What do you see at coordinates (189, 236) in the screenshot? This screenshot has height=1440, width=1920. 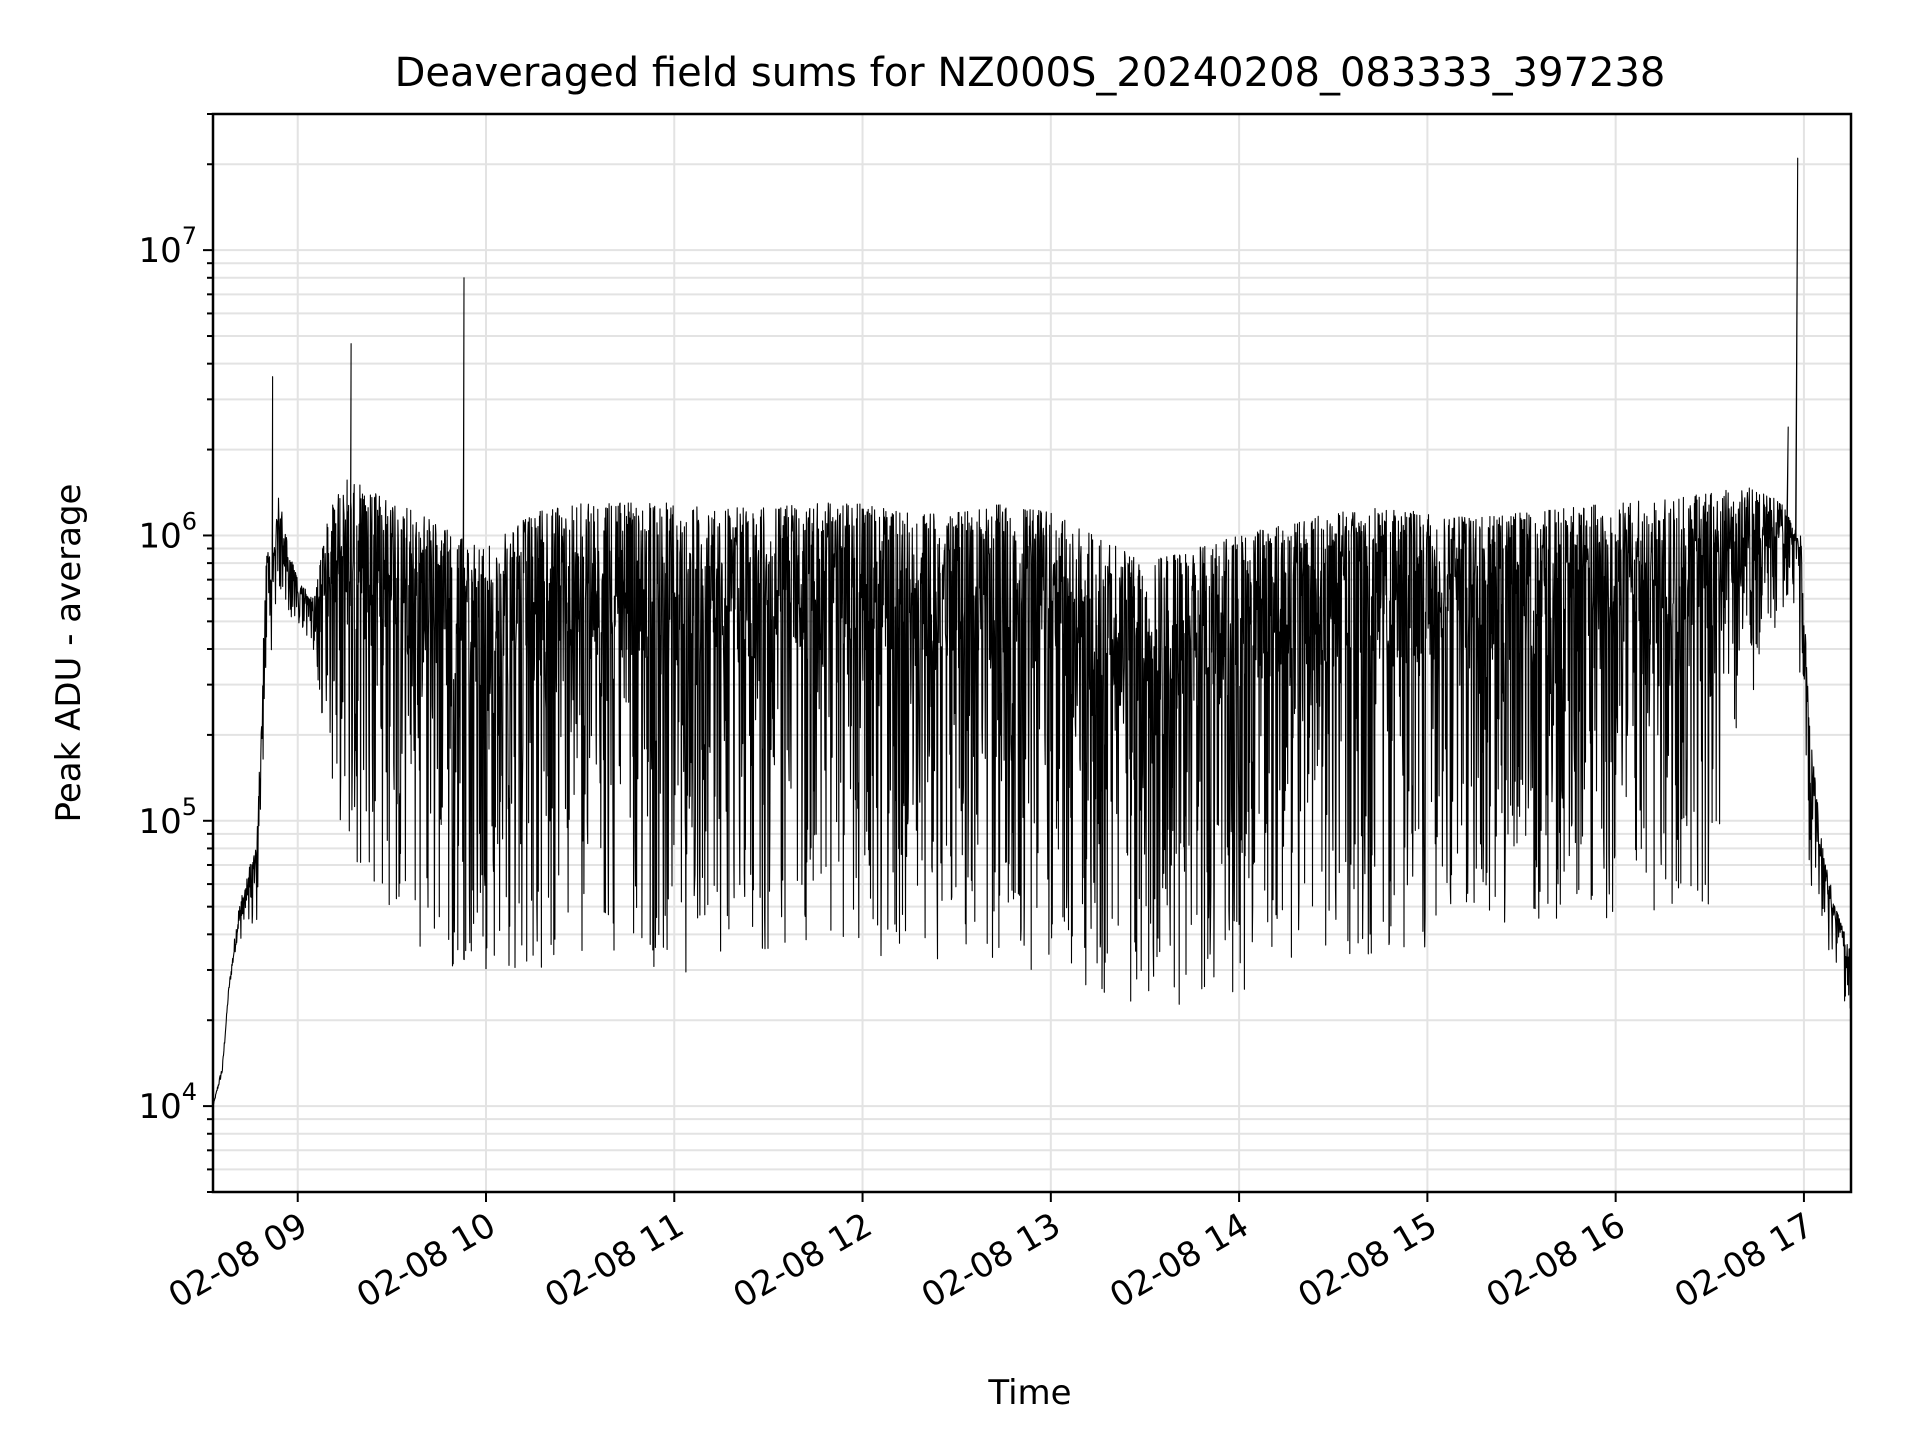 I see `y-tick-exponent: 7` at bounding box center [189, 236].